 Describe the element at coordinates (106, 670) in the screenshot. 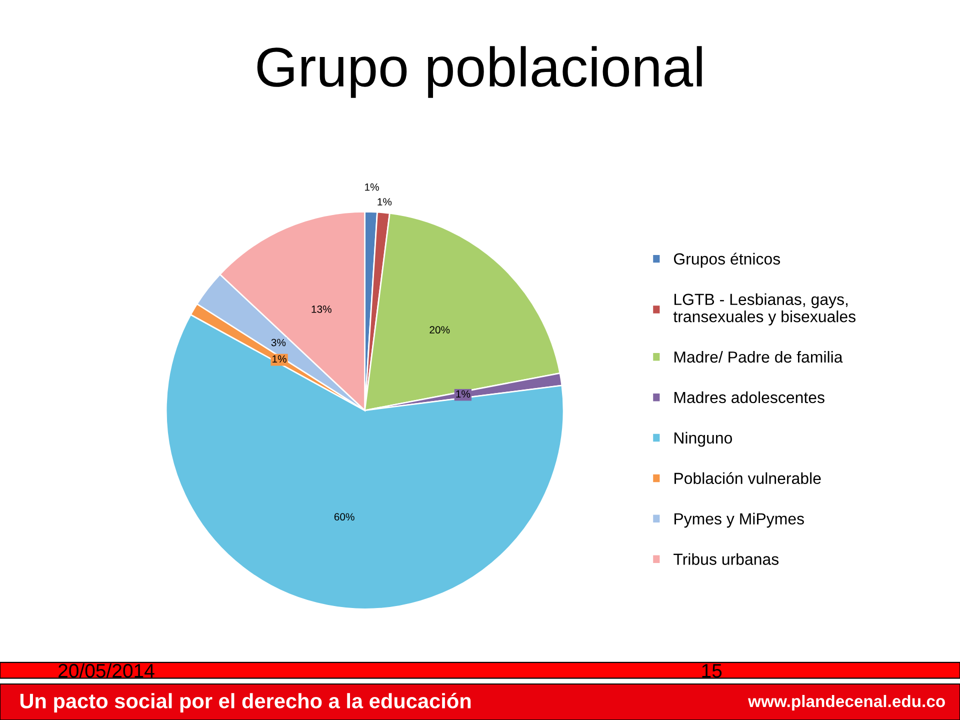

I see `text: 20/05/2014` at that location.